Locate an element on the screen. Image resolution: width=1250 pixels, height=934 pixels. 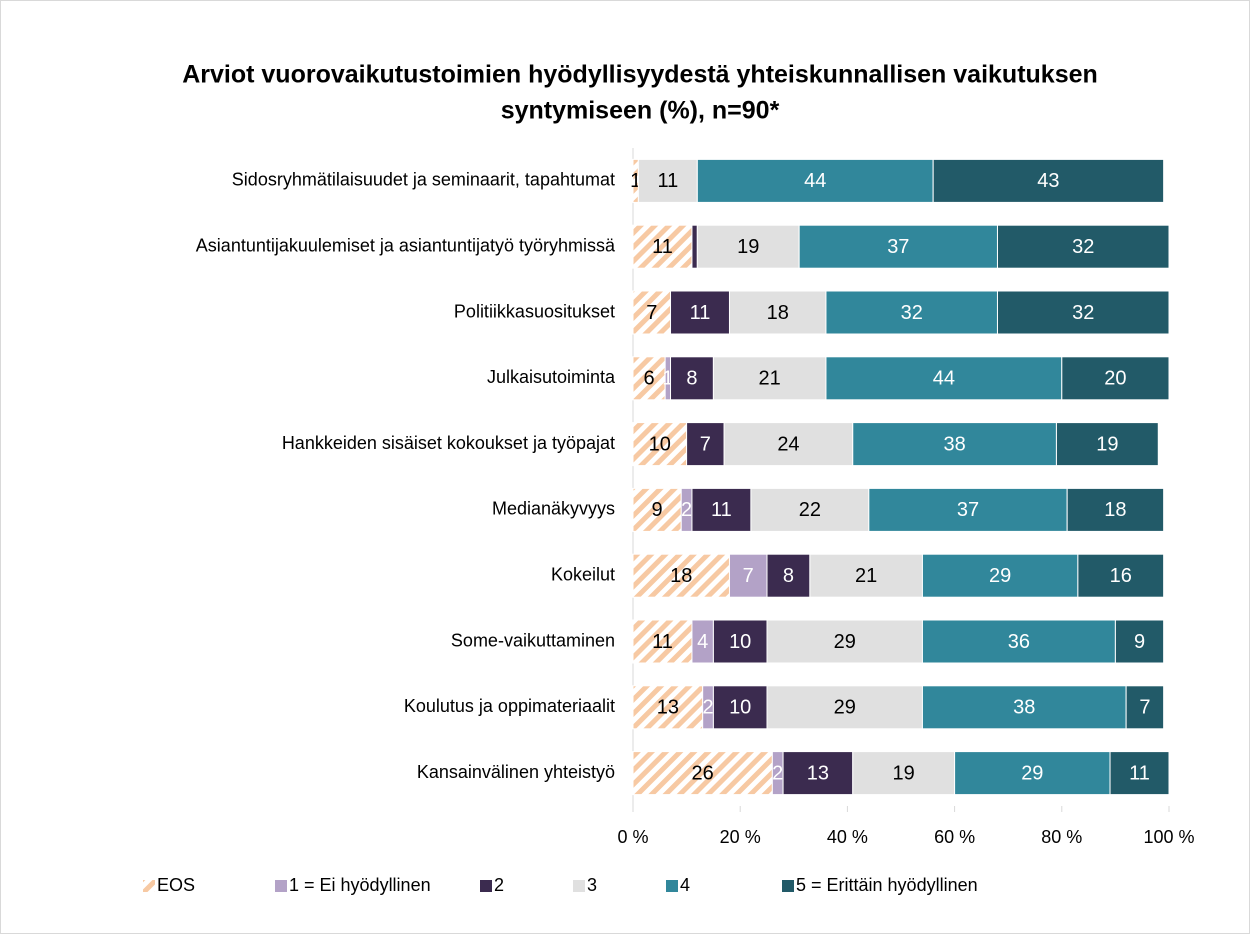
data-label: 37 is located at coordinates (898, 247).